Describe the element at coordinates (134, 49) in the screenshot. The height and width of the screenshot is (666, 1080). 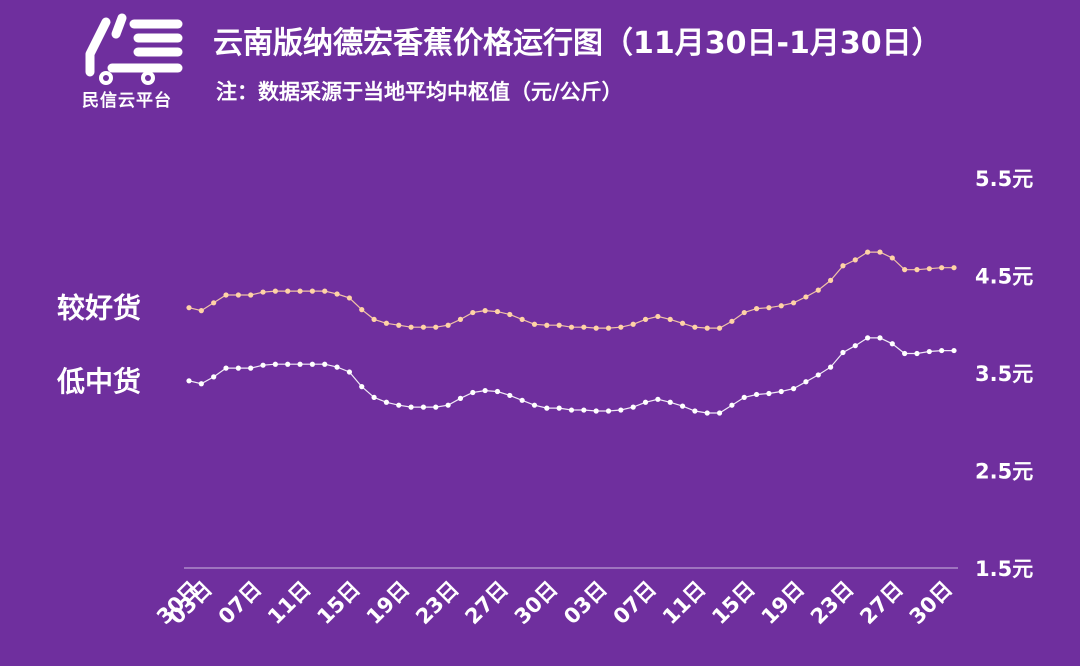
I see `truck-logo-icon` at that location.